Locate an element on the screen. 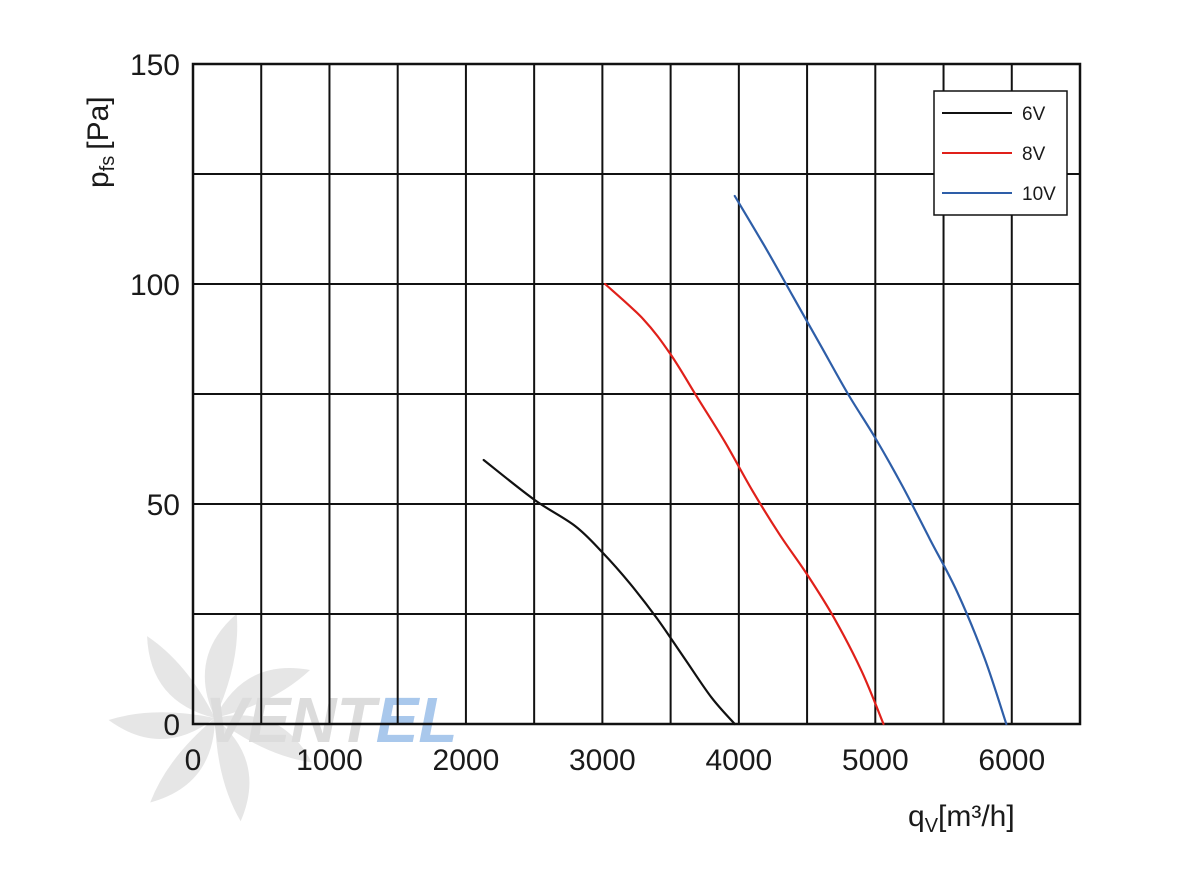 The width and height of the screenshot is (1198, 871). watermark-text: VENTEL is located at coordinates (331, 720).